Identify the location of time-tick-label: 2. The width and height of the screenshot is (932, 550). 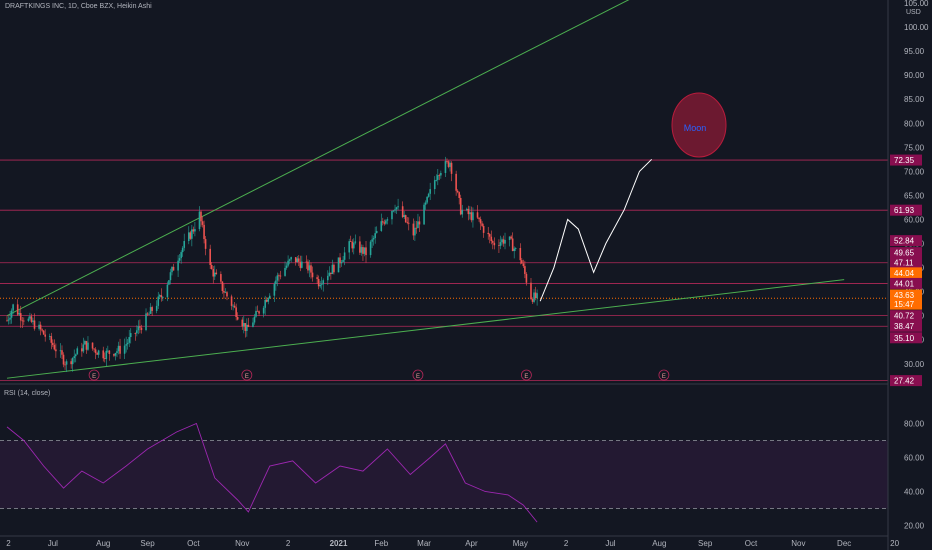
(566, 543).